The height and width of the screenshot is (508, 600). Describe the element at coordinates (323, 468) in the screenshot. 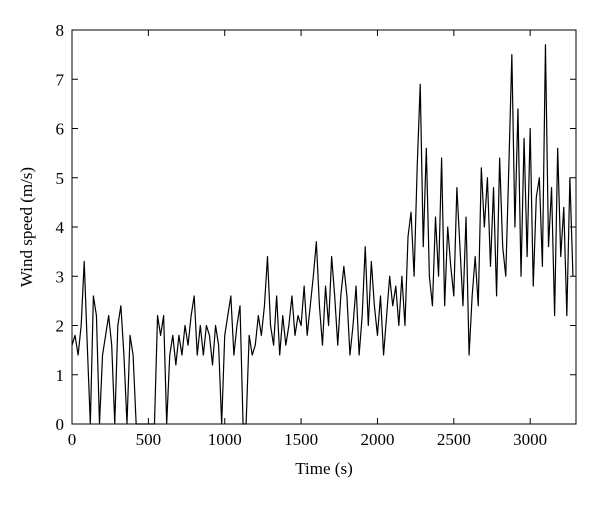

I see `x-axis-label: Time (s)` at that location.